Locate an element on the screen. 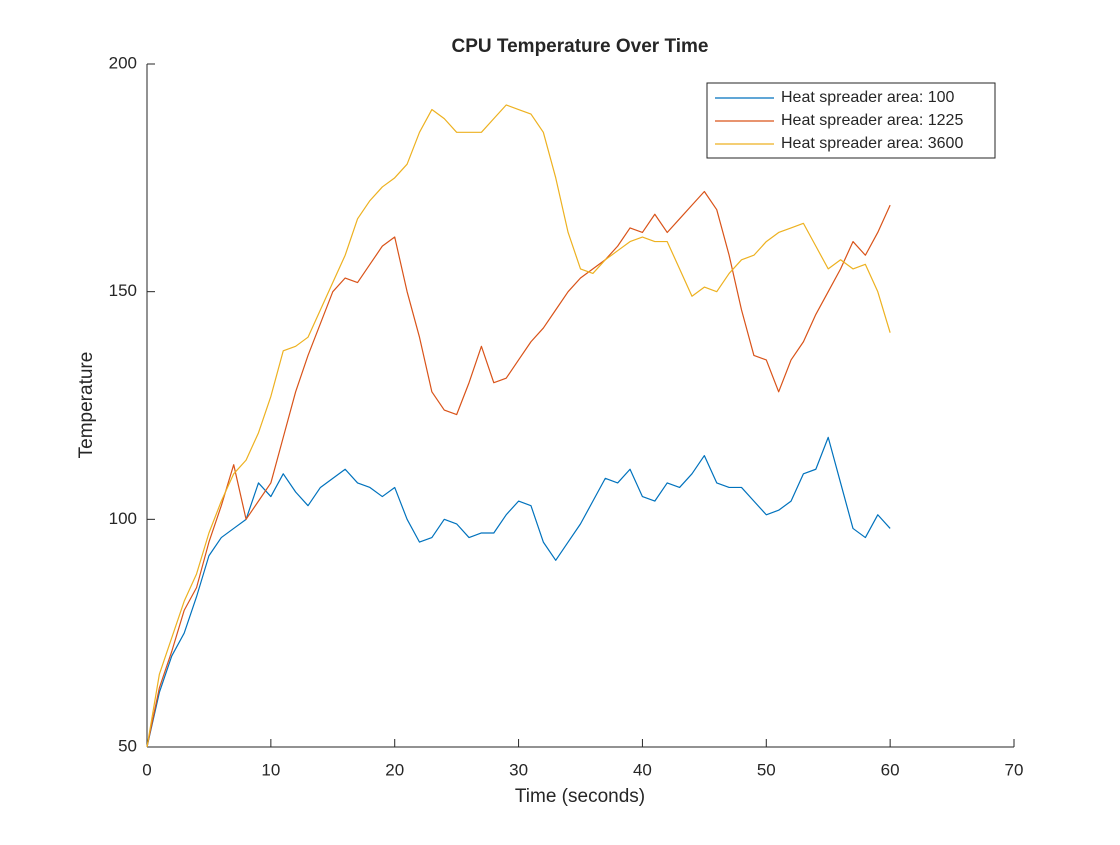 The image size is (1120, 845). chart-title: CPU Temperature Over Time is located at coordinates (580, 46).